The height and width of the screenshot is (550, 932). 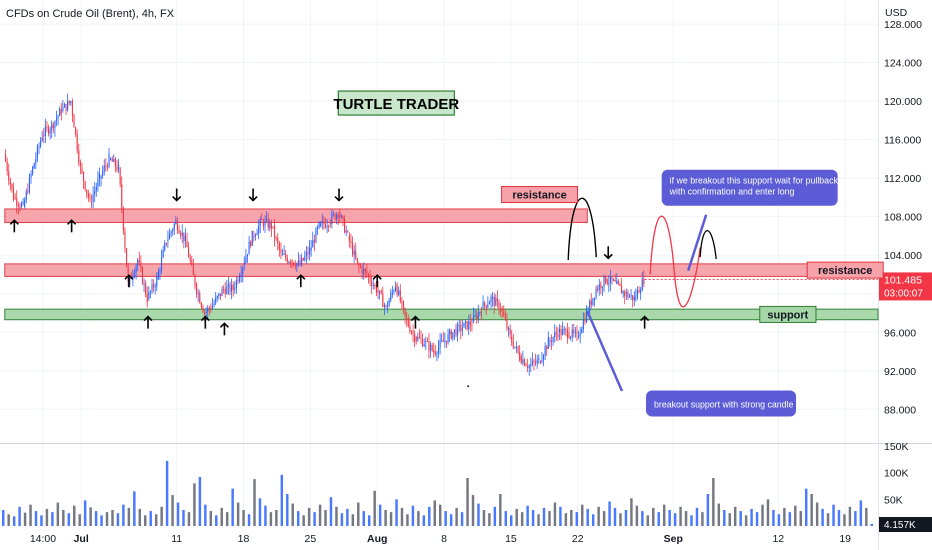 What do you see at coordinates (177, 195) in the screenshot?
I see `arrow-down-icon` at bounding box center [177, 195].